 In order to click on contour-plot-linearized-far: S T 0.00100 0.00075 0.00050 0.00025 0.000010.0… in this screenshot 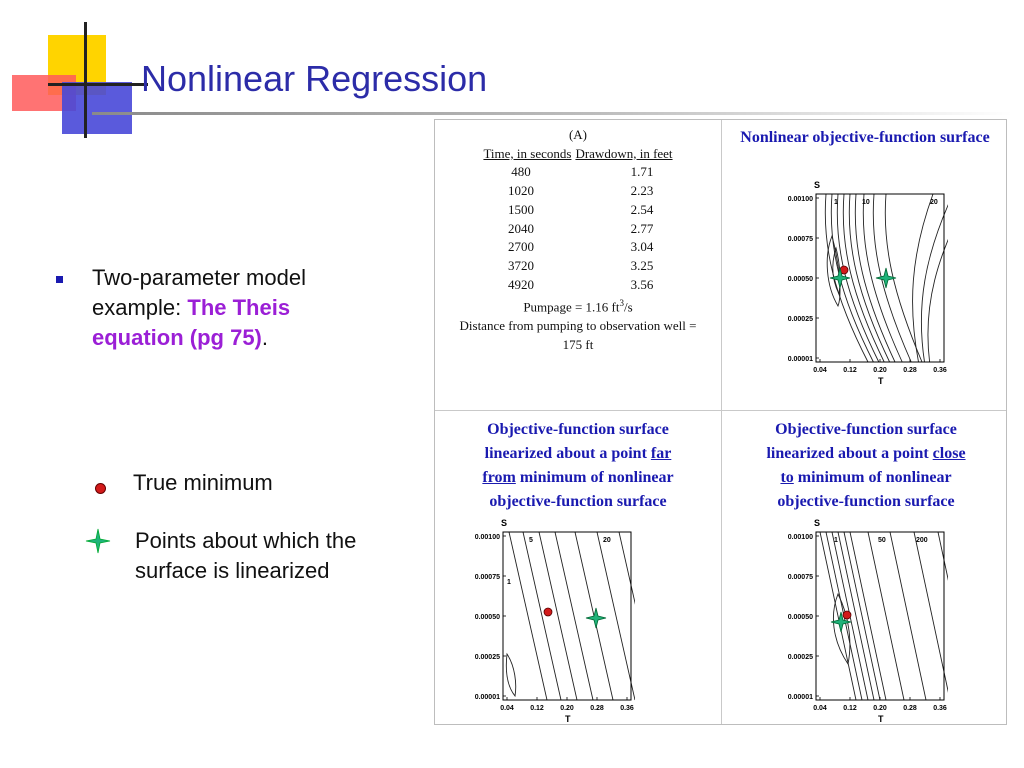, I will do `click(555, 621)`.